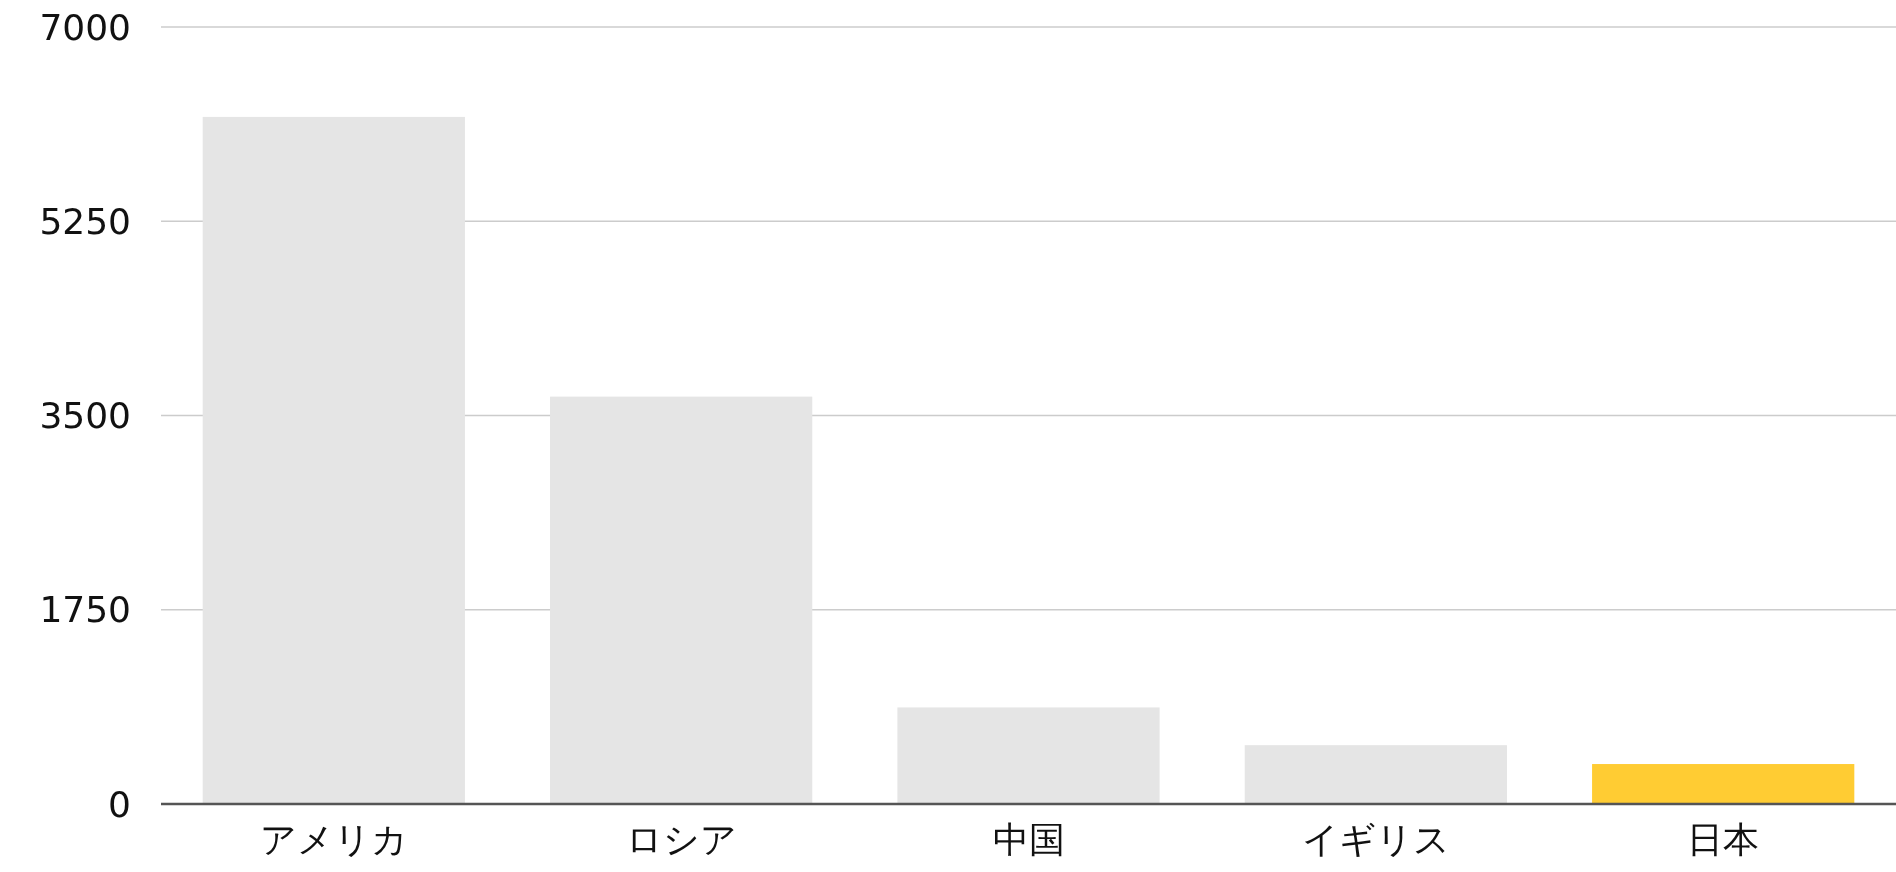  What do you see at coordinates (1028, 839) in the screenshot?
I see `x-tick-label: 中国` at bounding box center [1028, 839].